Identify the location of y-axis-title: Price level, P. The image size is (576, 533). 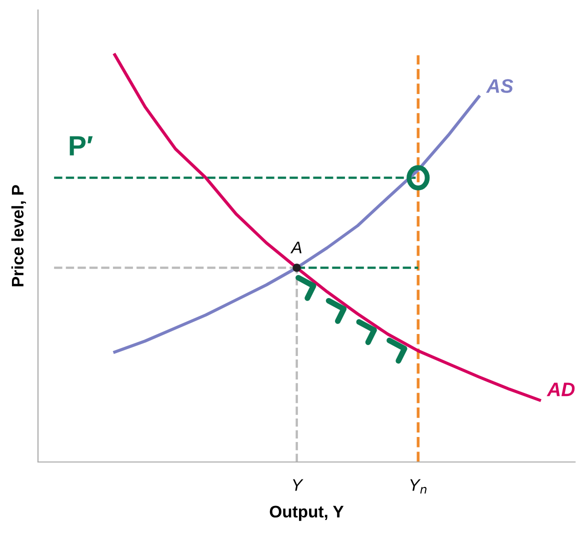
(18, 235).